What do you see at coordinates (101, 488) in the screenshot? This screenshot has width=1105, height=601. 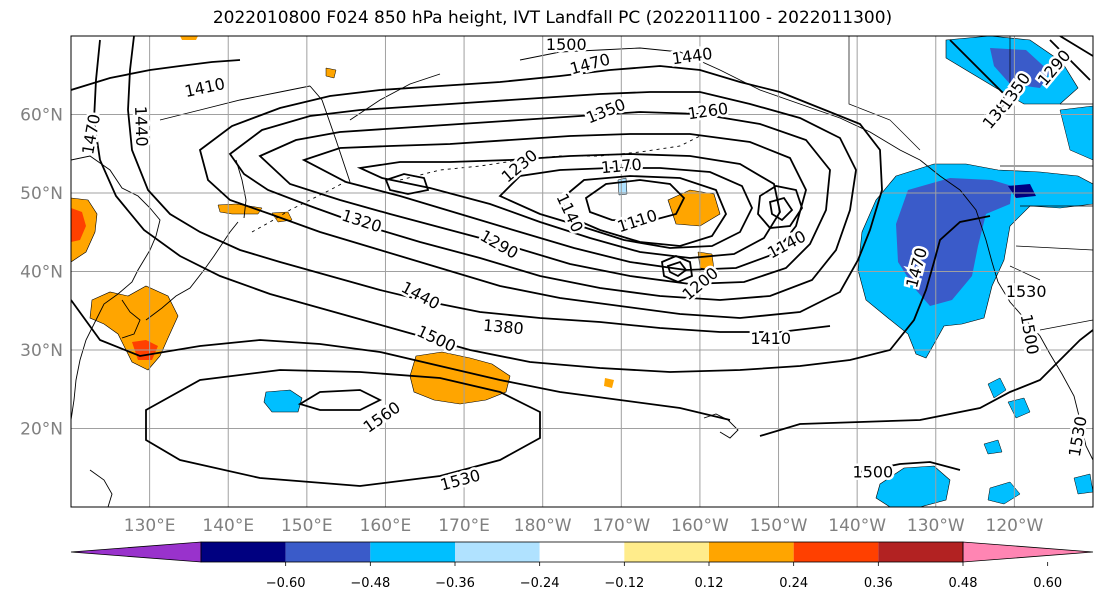 I see `coast-philippines` at bounding box center [101, 488].